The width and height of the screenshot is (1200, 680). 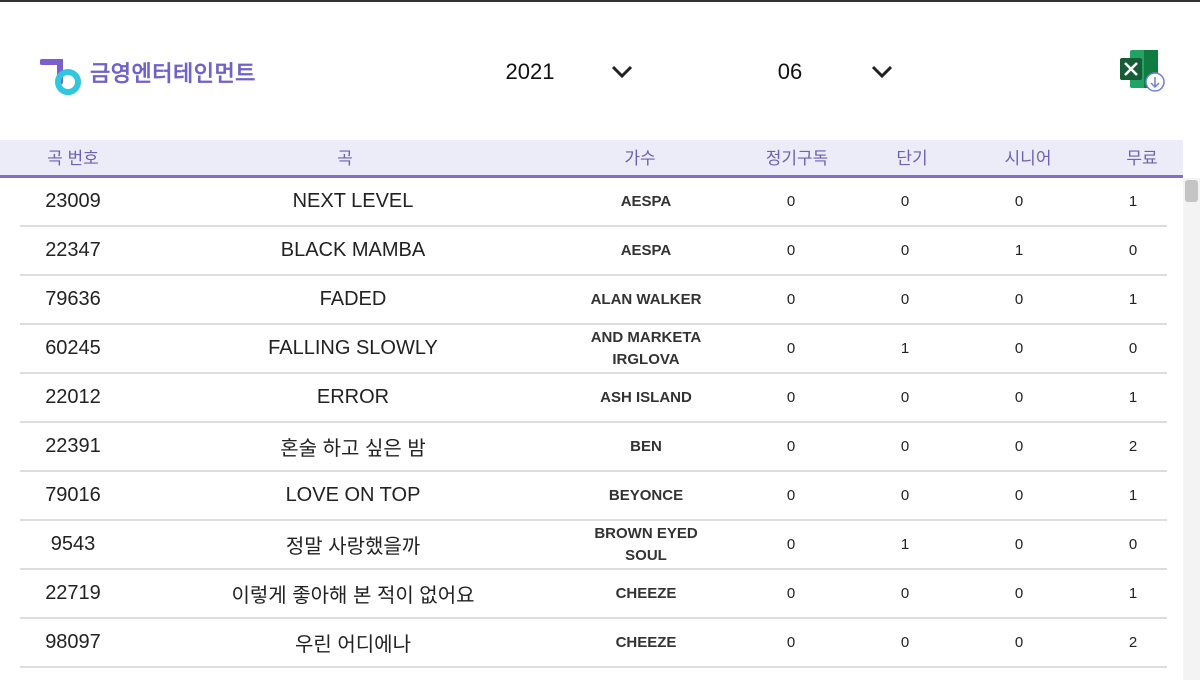 What do you see at coordinates (575, 72) in the screenshot?
I see `year-select: 2021` at bounding box center [575, 72].